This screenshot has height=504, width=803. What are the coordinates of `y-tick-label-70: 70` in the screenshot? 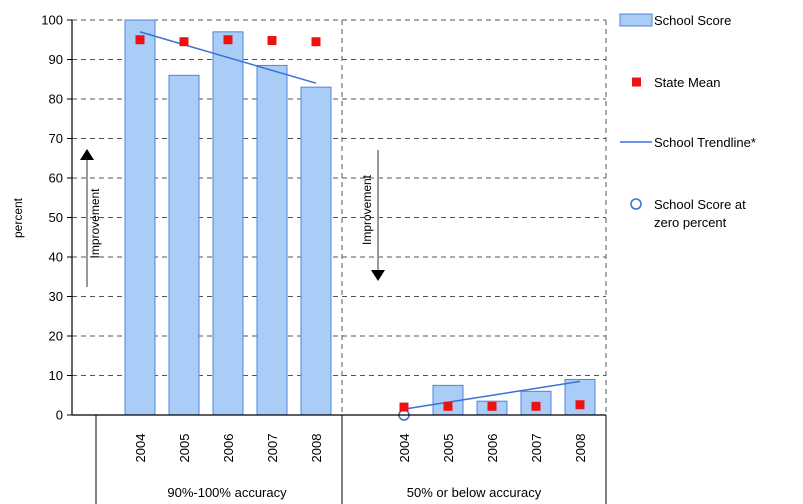 It's located at (56, 138).